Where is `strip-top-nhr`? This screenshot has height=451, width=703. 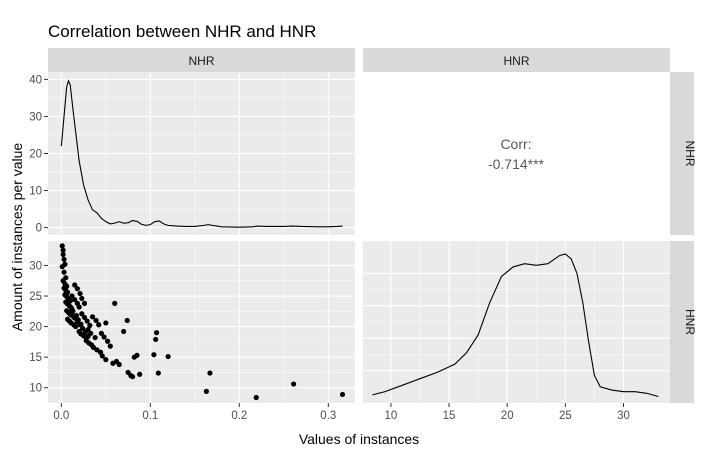
strip-top-nhr is located at coordinates (201, 60).